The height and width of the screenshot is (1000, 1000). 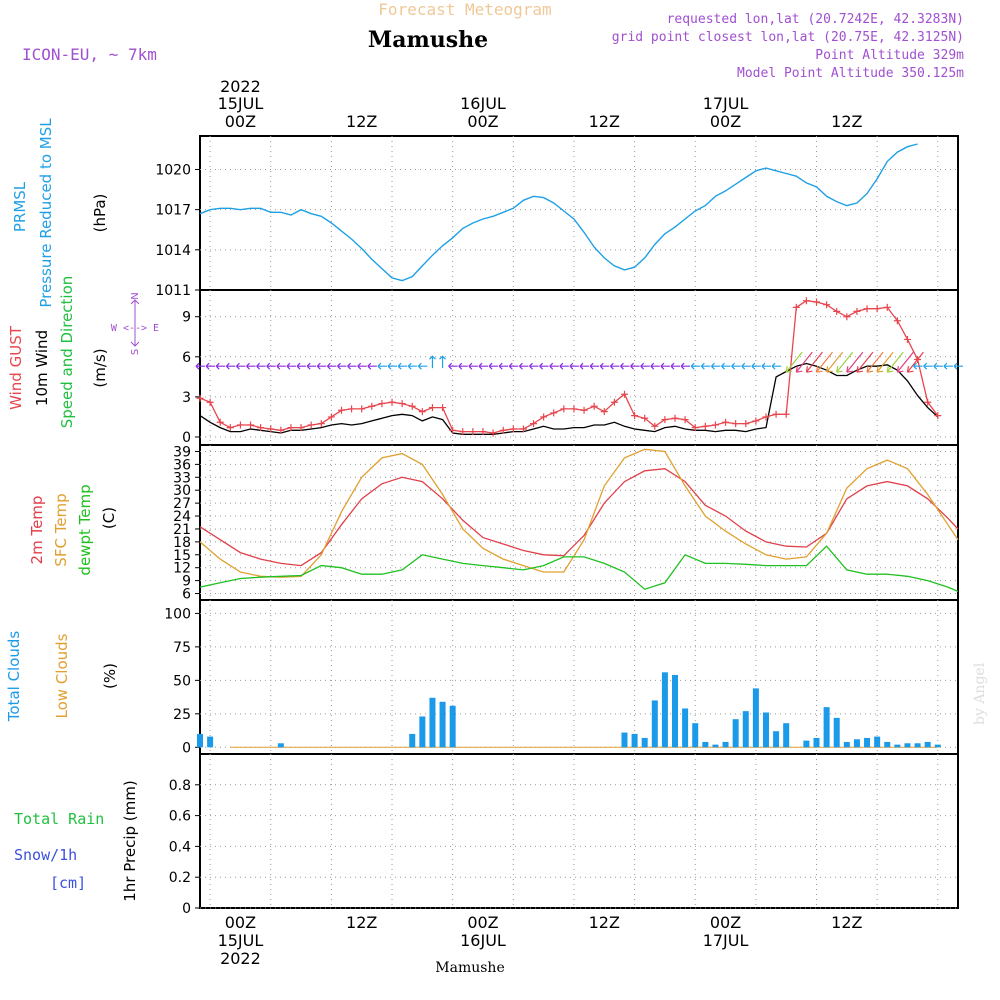 What do you see at coordinates (42, 368) in the screenshot?
I see `wind-label-1: 10m Wind` at bounding box center [42, 368].